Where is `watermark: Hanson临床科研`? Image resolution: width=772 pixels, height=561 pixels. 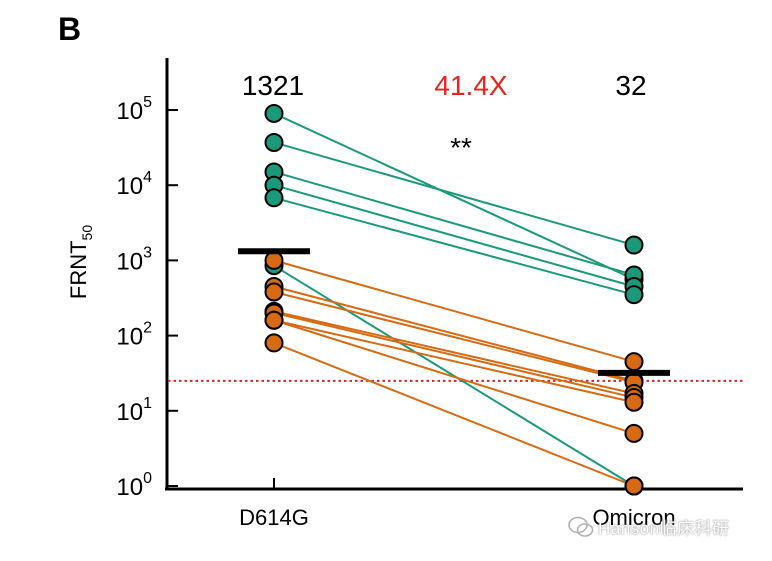
watermark: Hanson临床科研 is located at coordinates (649, 526).